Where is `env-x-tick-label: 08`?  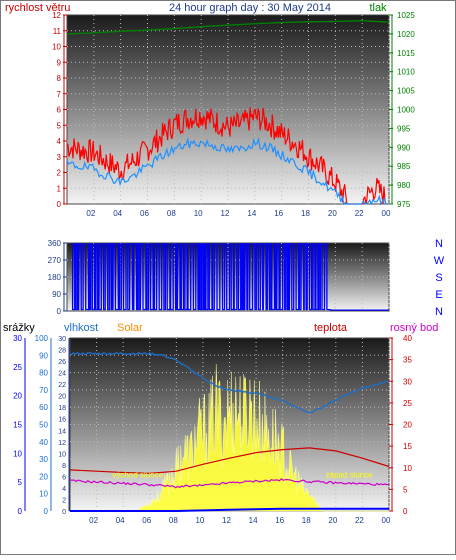 env-x-tick-label: 08 is located at coordinates (173, 520).